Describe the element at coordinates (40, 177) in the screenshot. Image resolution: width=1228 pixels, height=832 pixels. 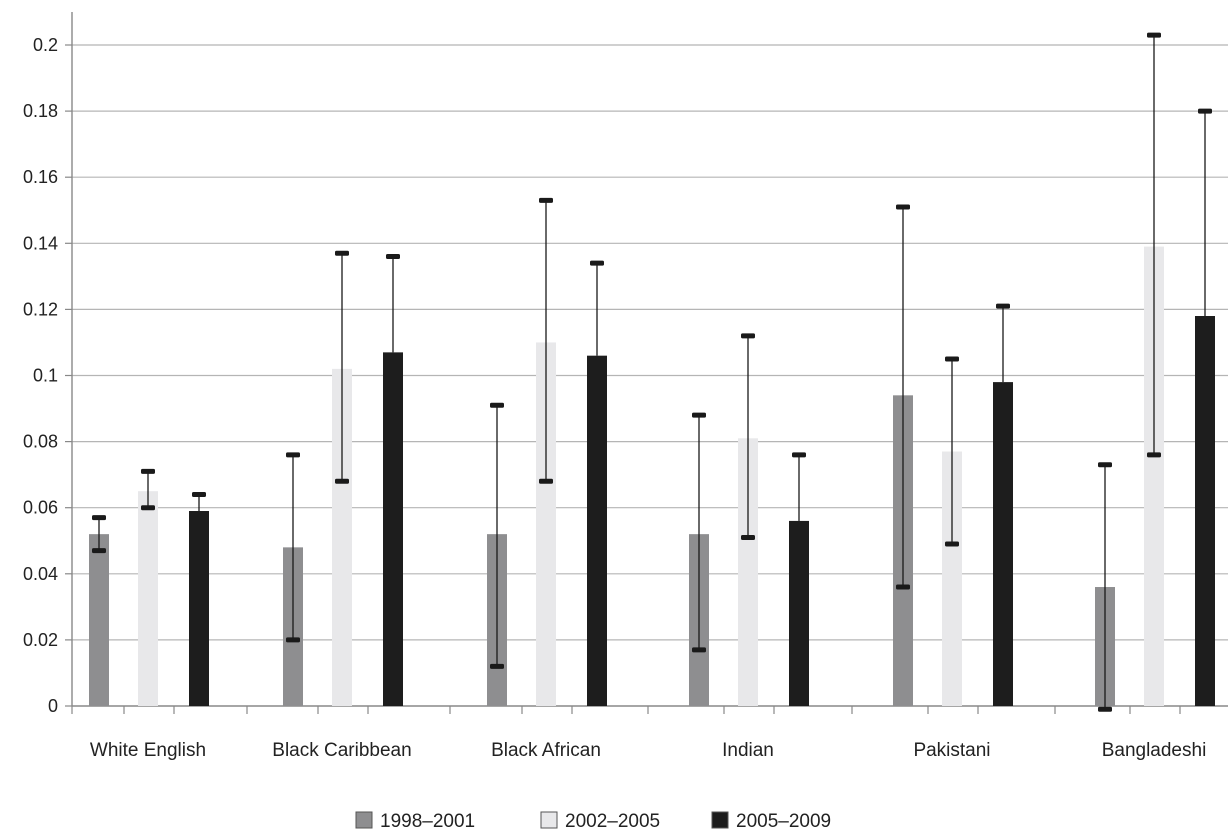
I see `y-tick-label: 0.16` at that location.